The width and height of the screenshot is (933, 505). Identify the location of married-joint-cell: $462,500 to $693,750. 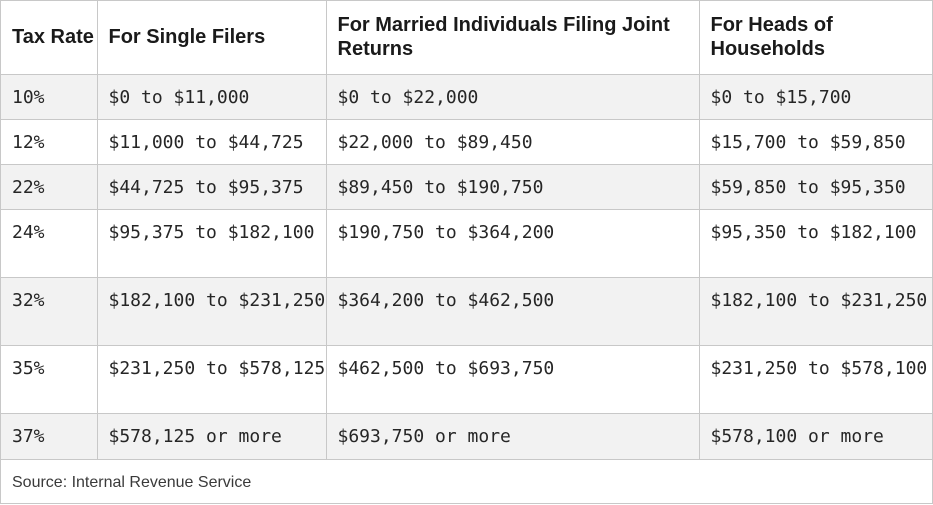
(513, 379).